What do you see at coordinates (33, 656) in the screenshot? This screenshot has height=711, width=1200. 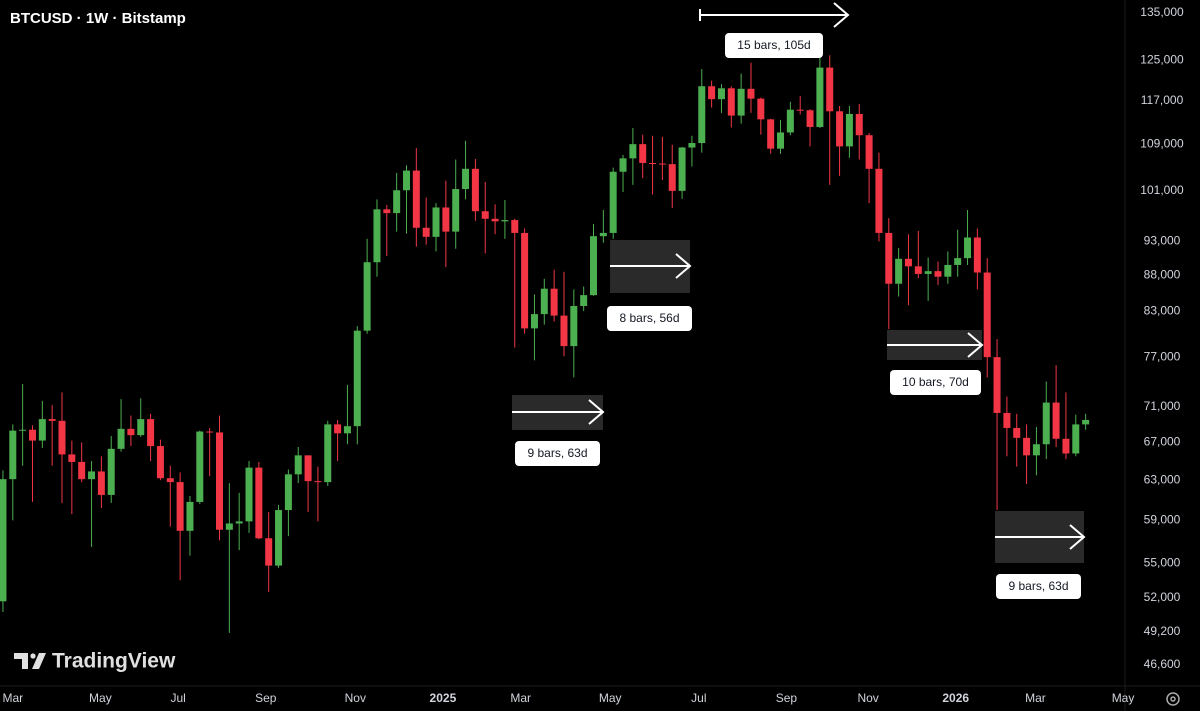 I see `logo-dot` at bounding box center [33, 656].